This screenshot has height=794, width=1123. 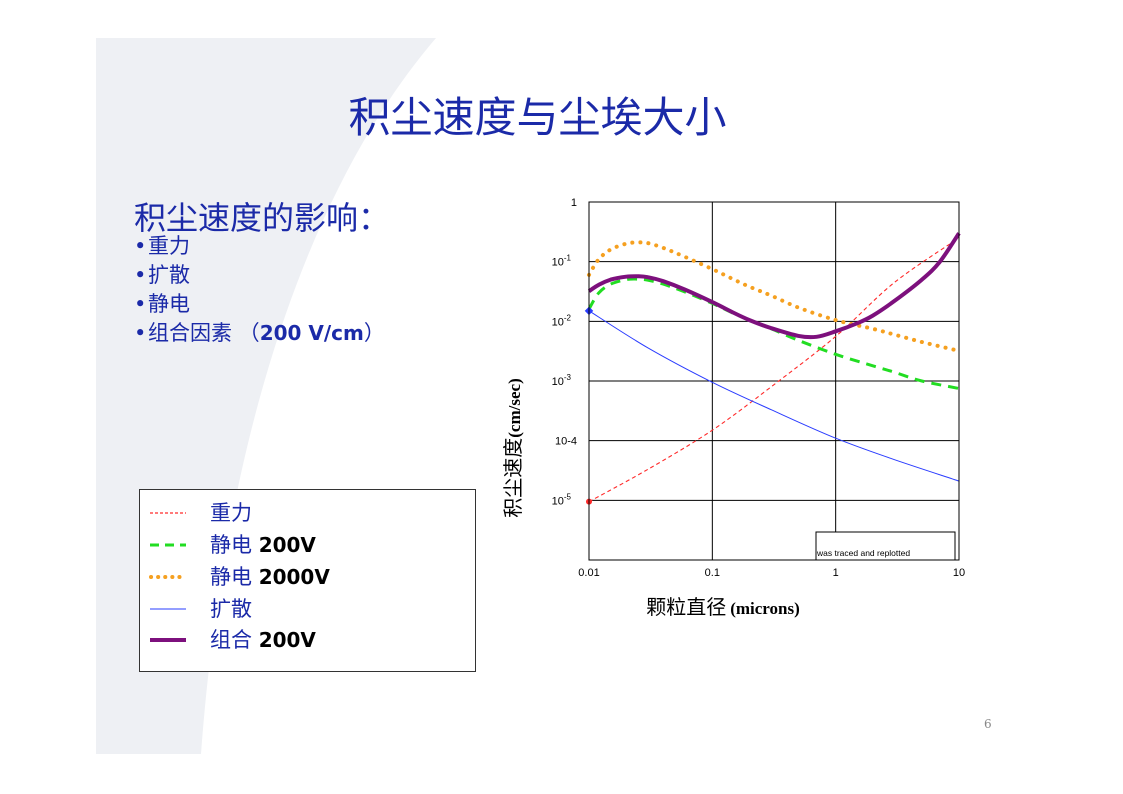 I want to click on x-tick-label: 1, so click(x=836, y=573).